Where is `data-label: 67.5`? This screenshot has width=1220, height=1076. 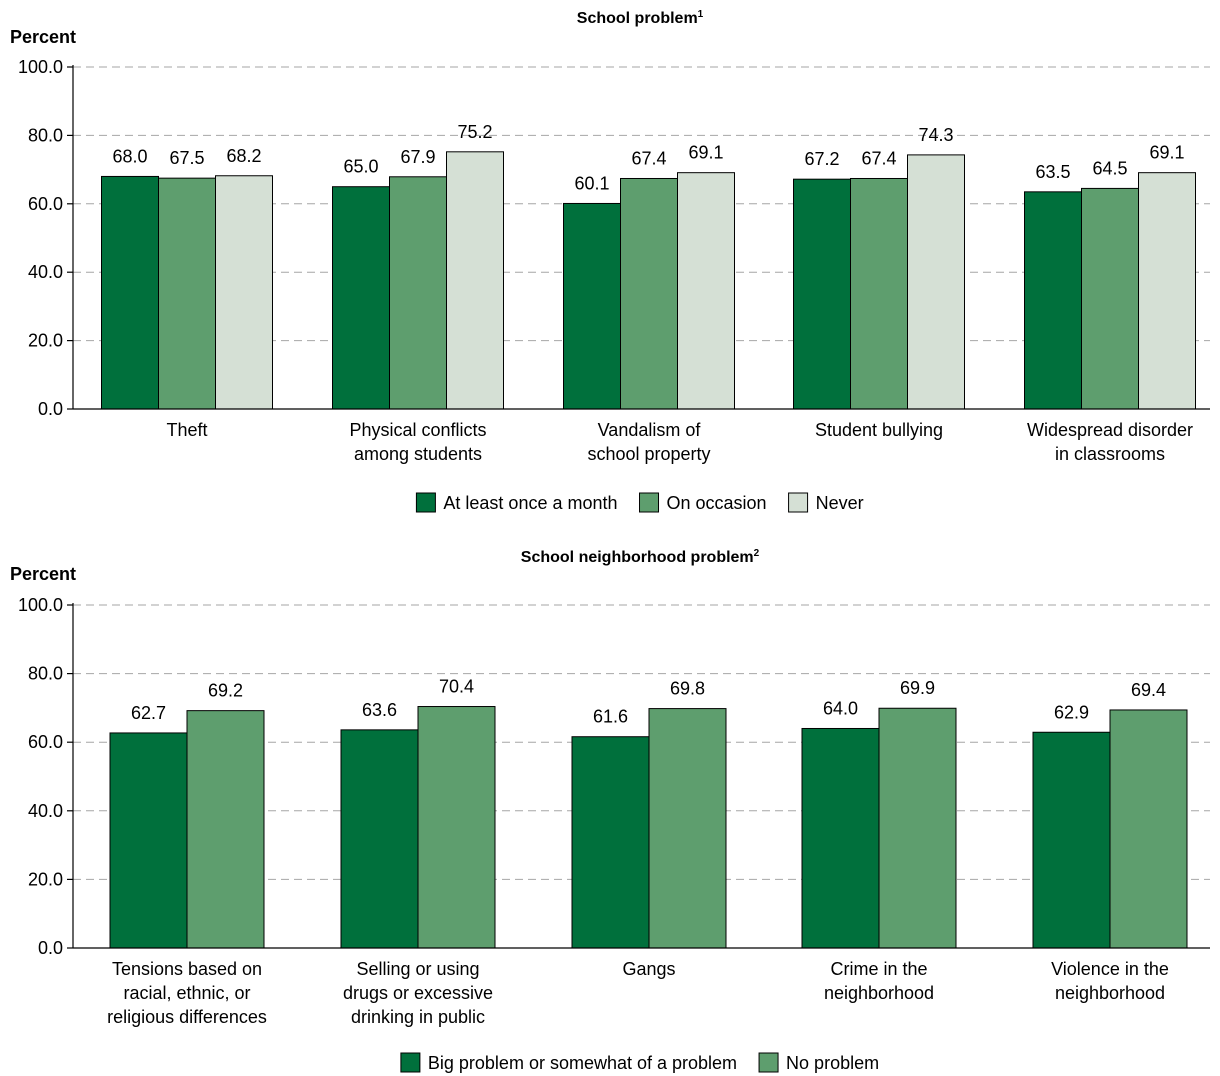
data-label: 67.5 is located at coordinates (186, 158).